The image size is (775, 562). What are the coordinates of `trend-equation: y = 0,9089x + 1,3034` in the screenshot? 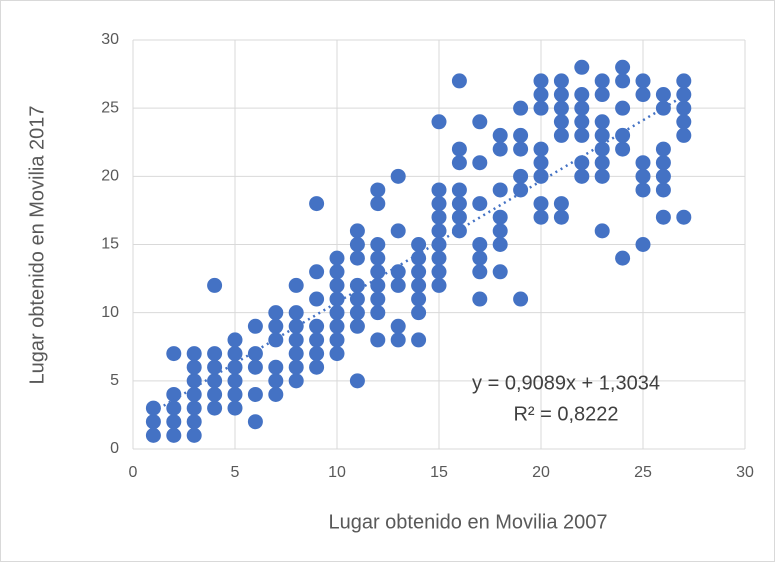 It's located at (566, 383).